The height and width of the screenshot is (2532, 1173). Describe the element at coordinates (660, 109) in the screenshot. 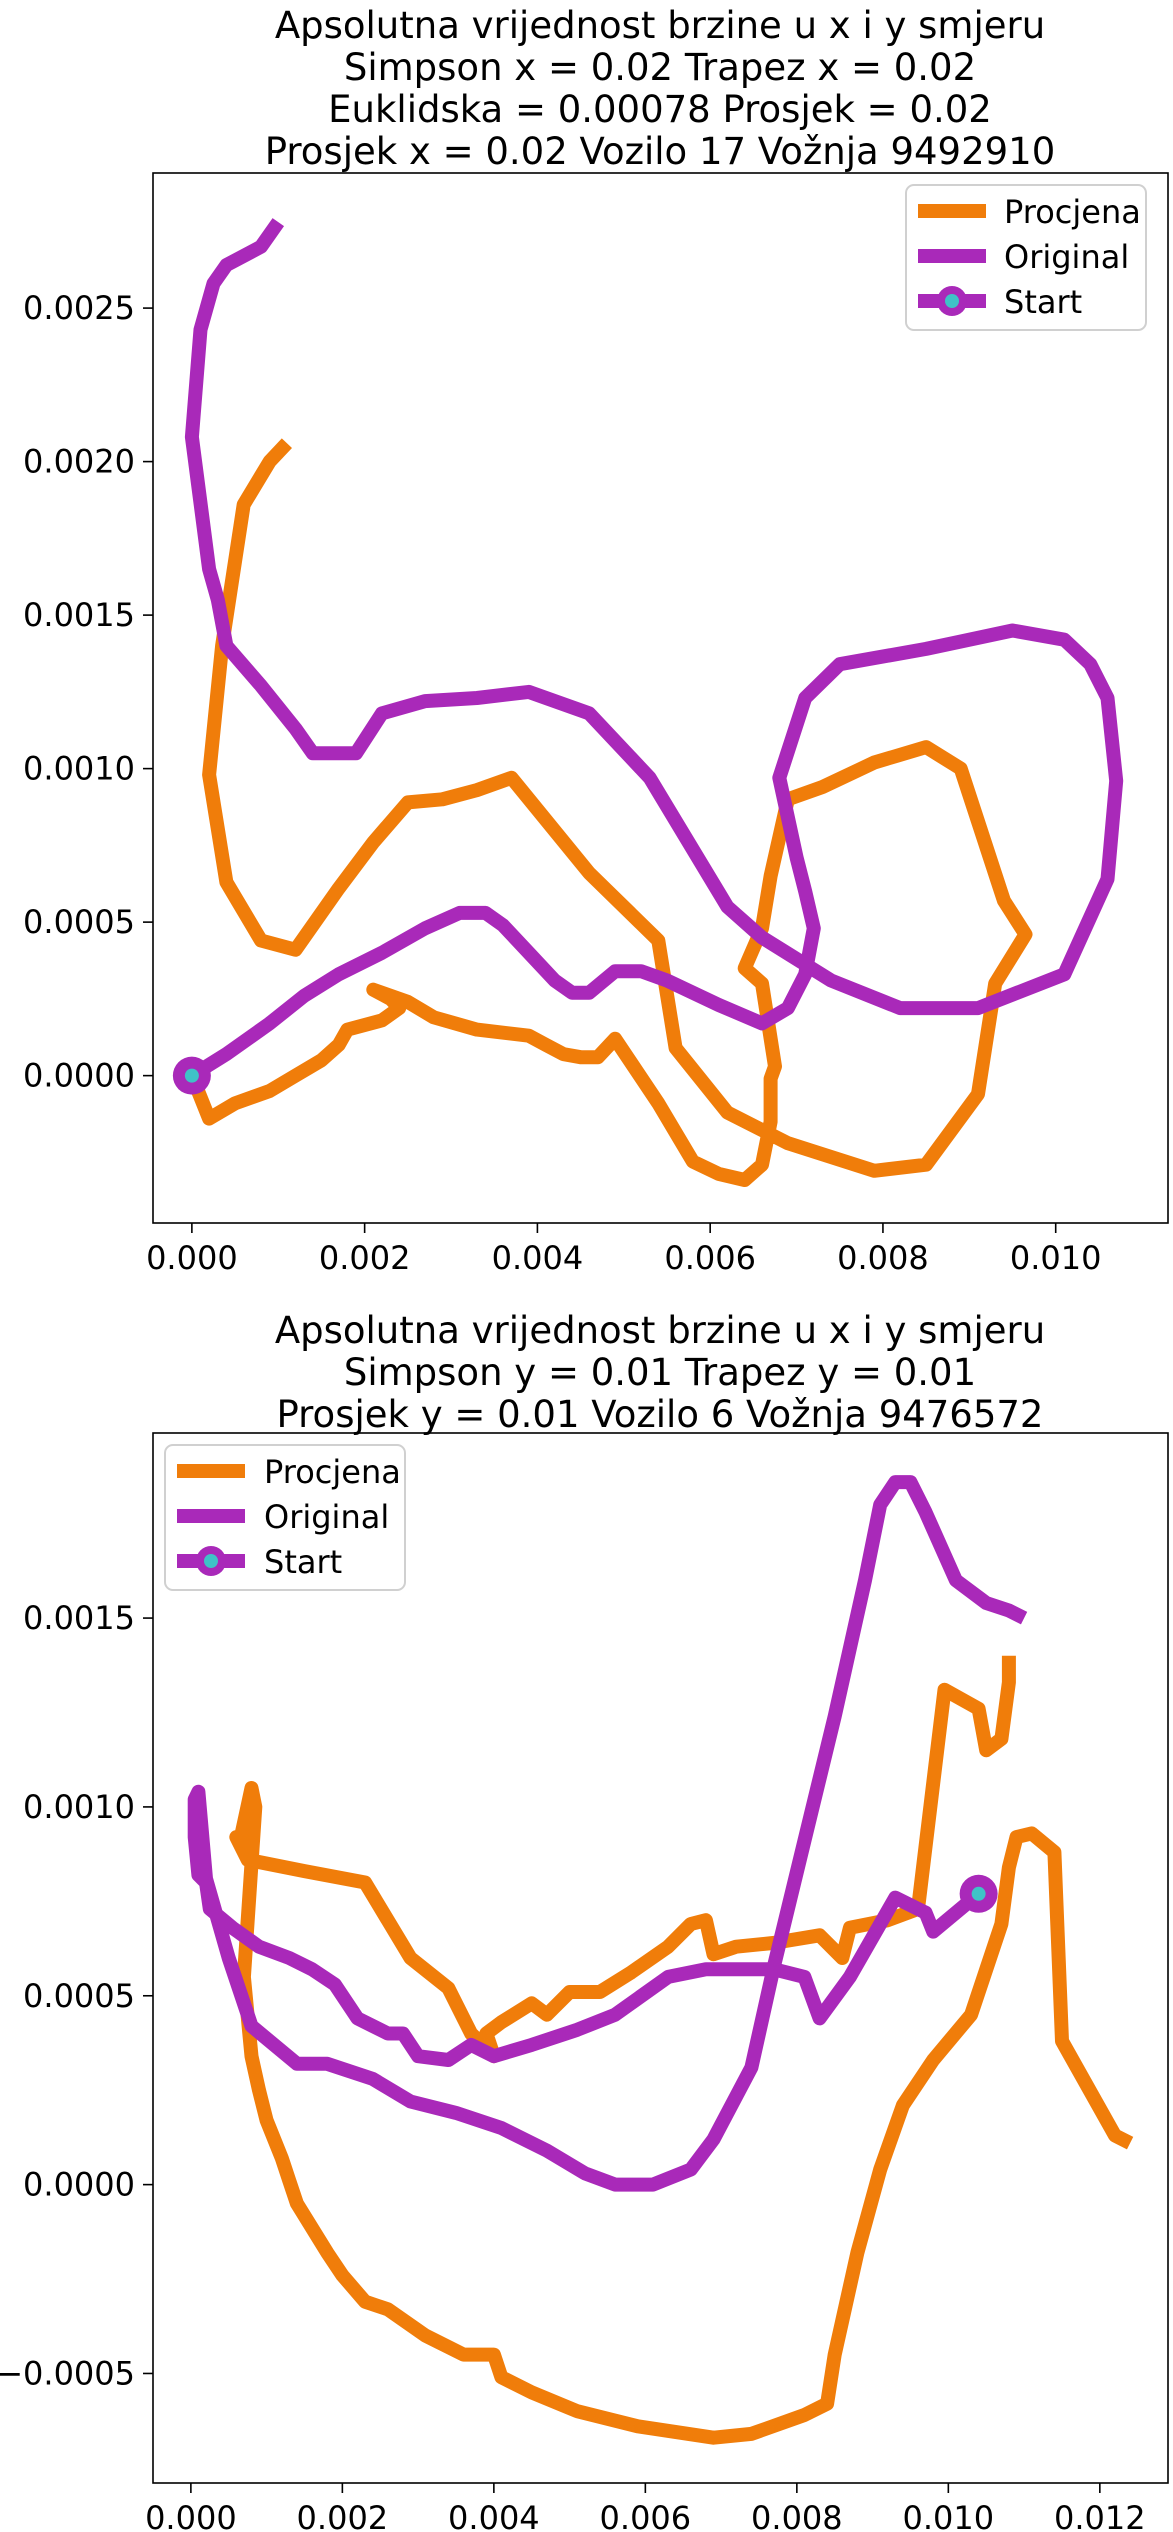

I see `chart-top-title-line-3: Euklidska = 0.00078 Prosjek = 0.02` at that location.